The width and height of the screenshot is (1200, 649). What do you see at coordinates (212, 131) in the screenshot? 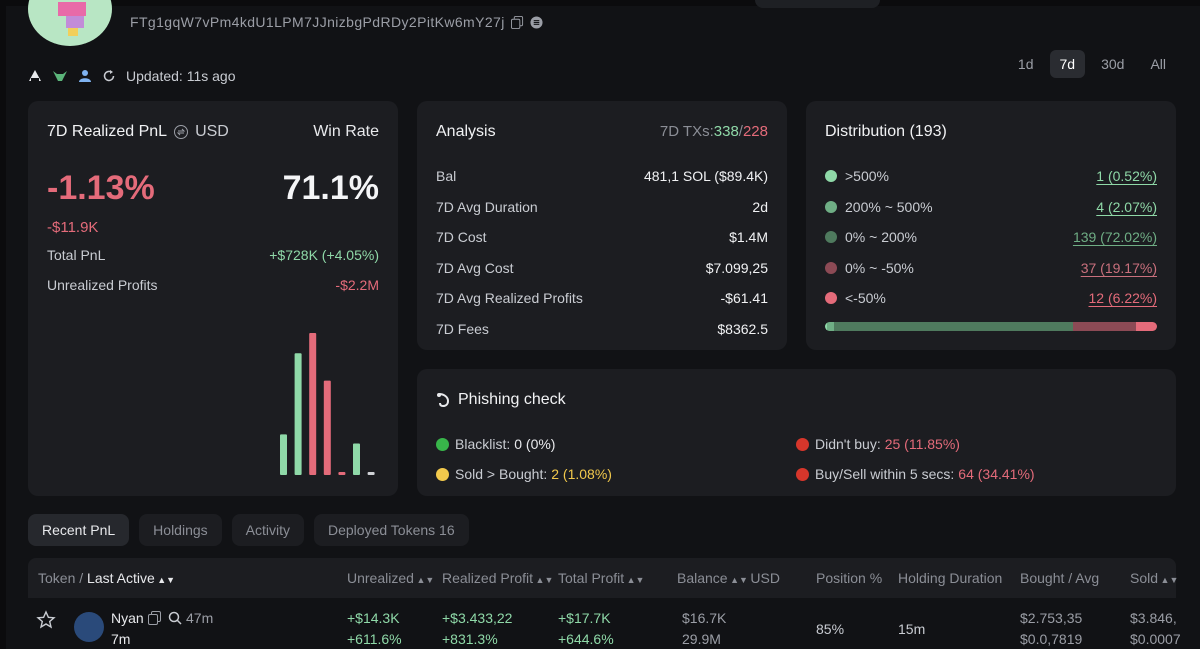
I see `currency-label: USD` at bounding box center [212, 131].